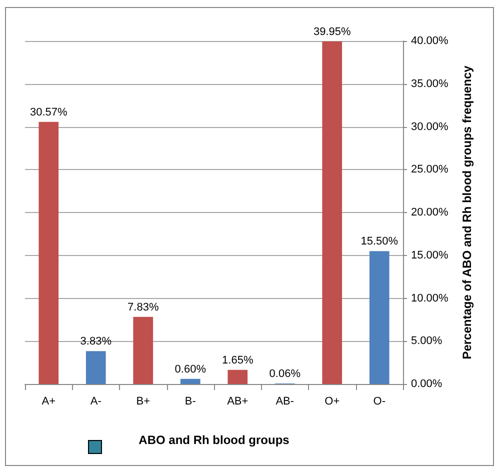 Image resolution: width=499 pixels, height=476 pixels. What do you see at coordinates (285, 374) in the screenshot?
I see `data-label: 0.06%` at bounding box center [285, 374].